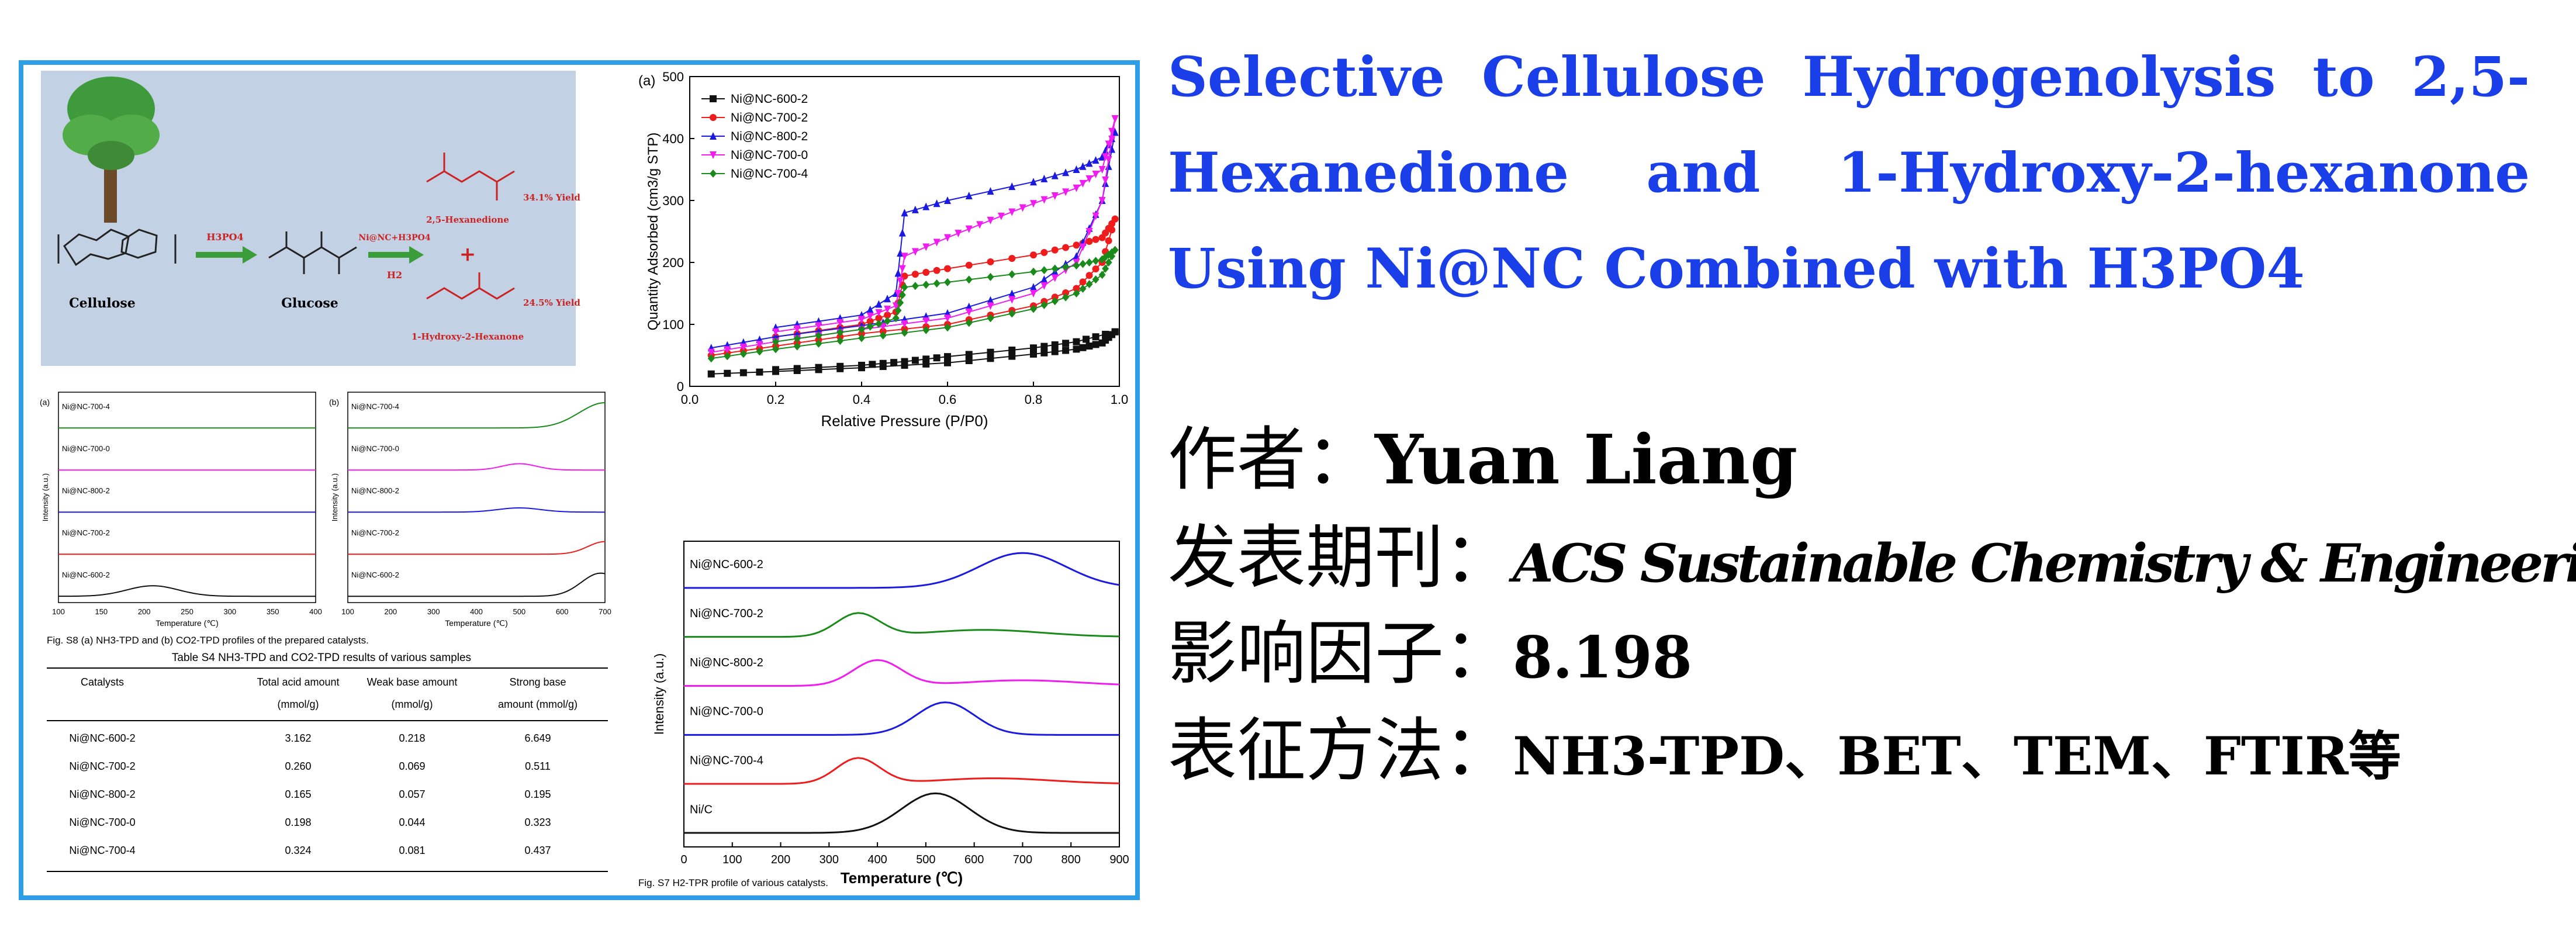 This screenshot has width=2576, height=941. I want to click on table-cell: Ni@NC-700-0, so click(102, 823).